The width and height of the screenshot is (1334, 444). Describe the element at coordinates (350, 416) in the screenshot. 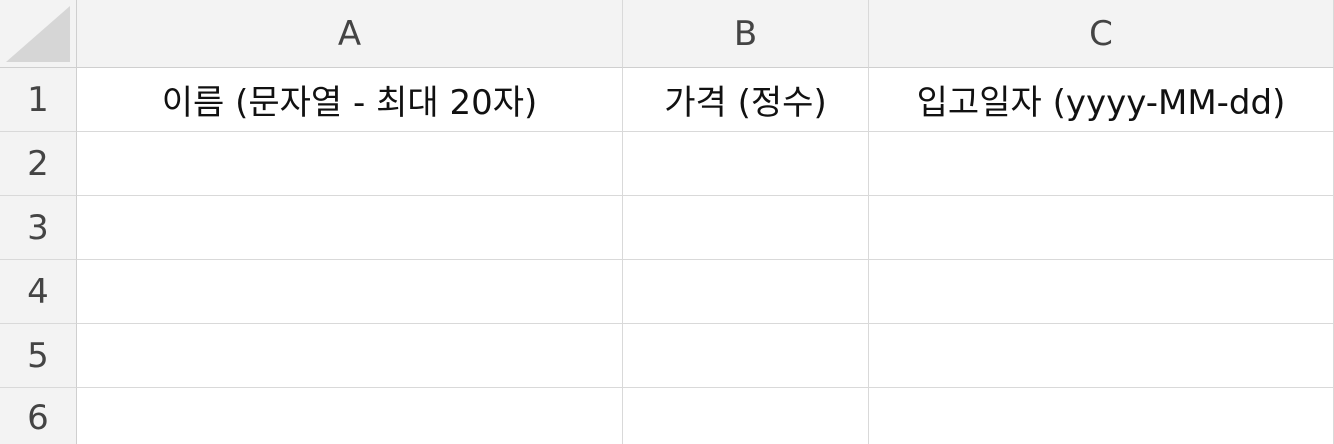

I see `cell-a6` at that location.